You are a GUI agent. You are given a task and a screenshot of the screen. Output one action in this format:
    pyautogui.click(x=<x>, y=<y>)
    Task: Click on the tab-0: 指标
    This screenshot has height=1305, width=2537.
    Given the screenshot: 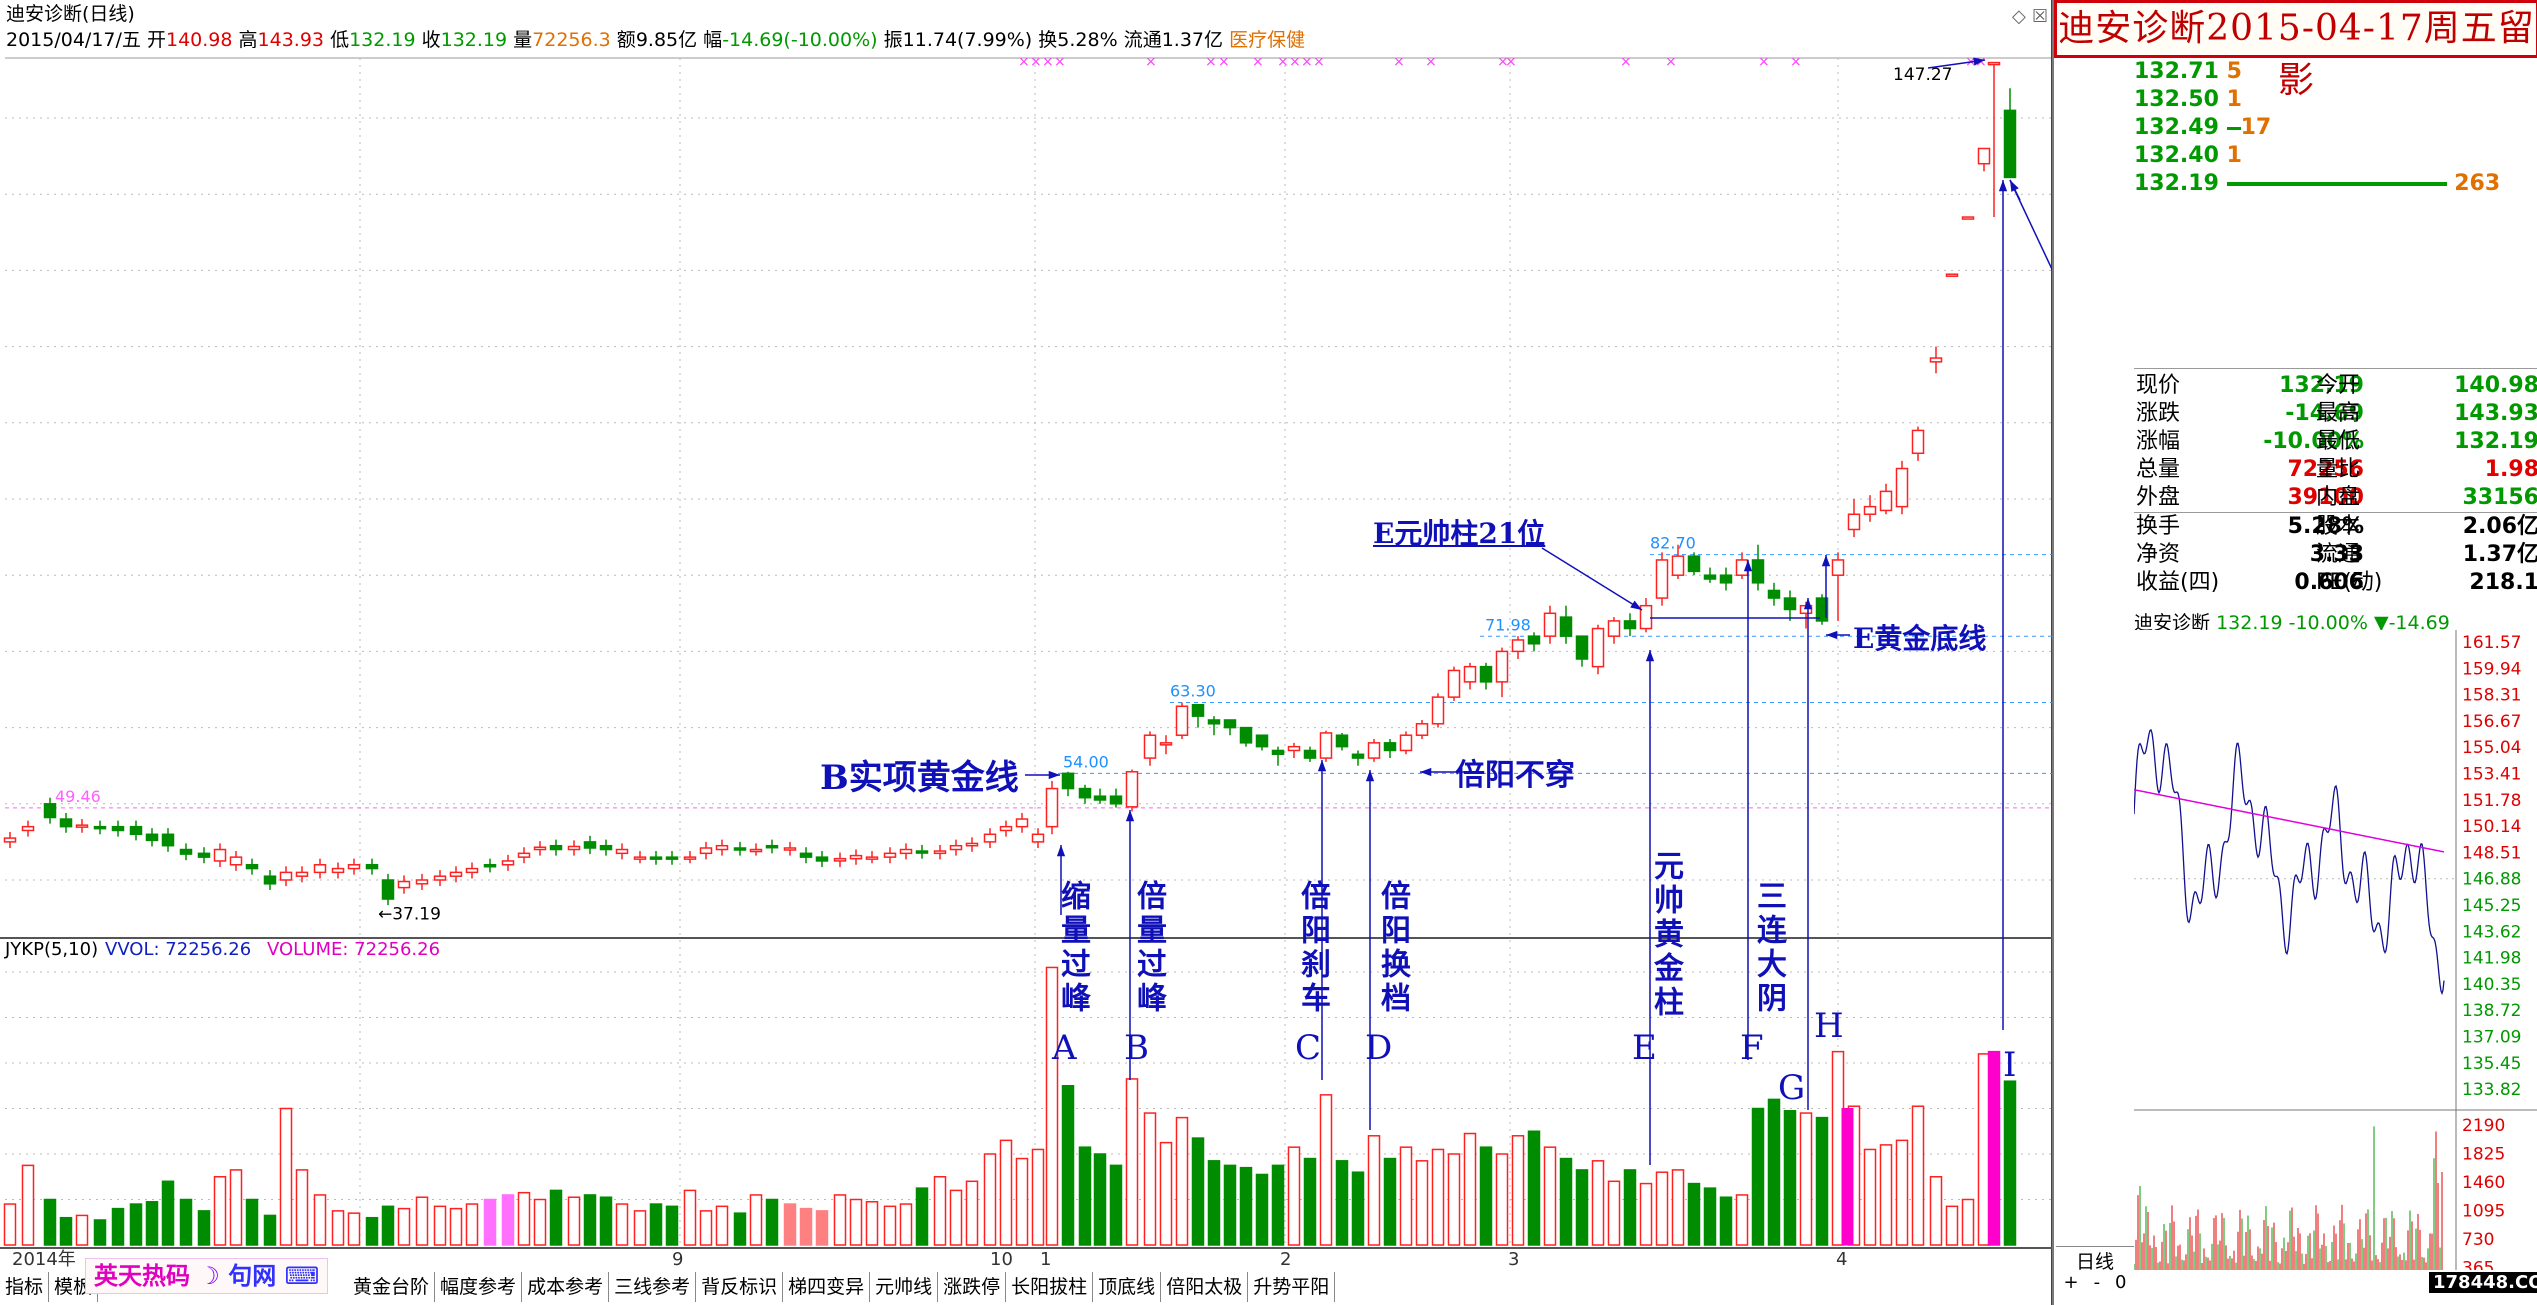 What is the action you would take?
    pyautogui.click(x=25, y=1287)
    